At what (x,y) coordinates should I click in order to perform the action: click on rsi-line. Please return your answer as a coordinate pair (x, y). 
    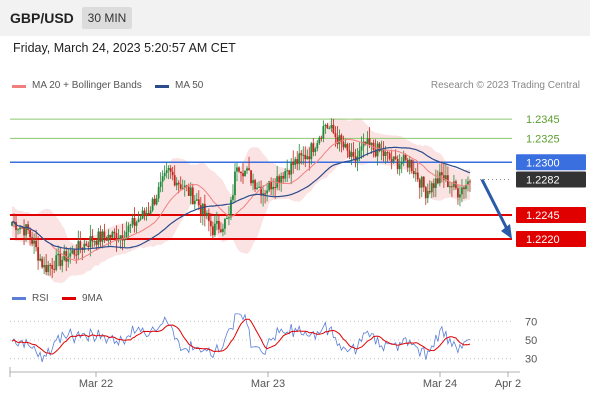
    Looking at the image, I should click on (241, 338).